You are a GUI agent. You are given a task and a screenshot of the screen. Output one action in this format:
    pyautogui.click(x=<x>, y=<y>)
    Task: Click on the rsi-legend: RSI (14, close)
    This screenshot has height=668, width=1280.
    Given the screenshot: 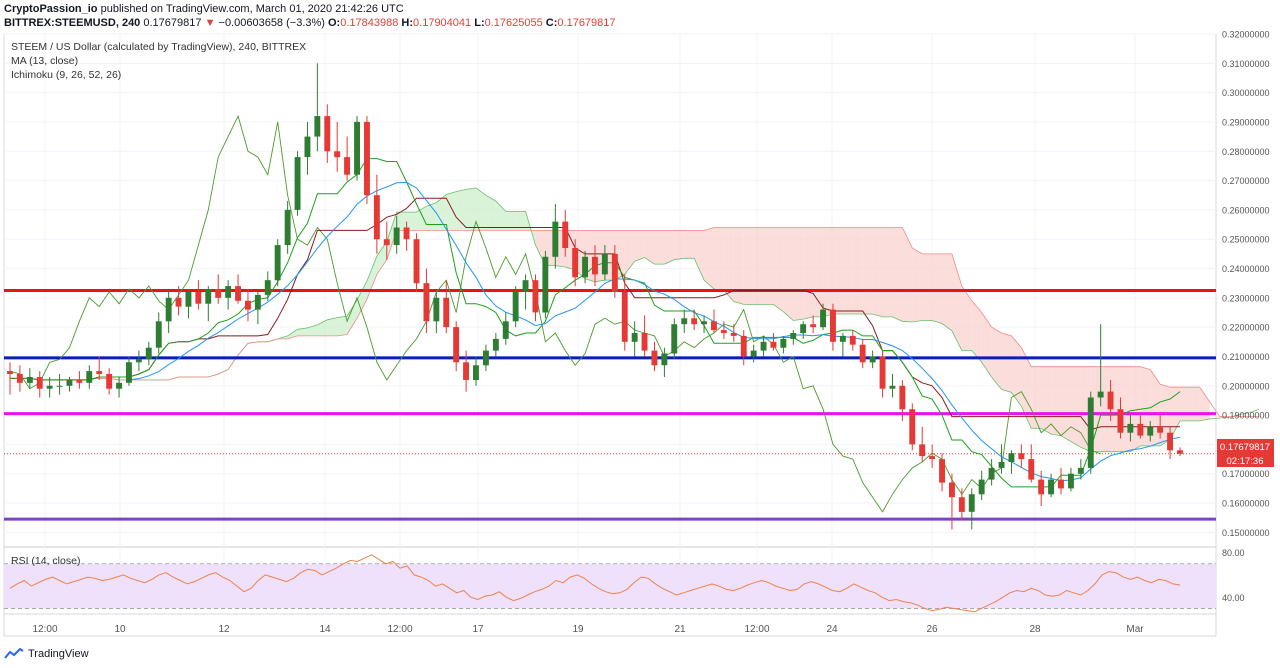 What is the action you would take?
    pyautogui.click(x=45, y=561)
    